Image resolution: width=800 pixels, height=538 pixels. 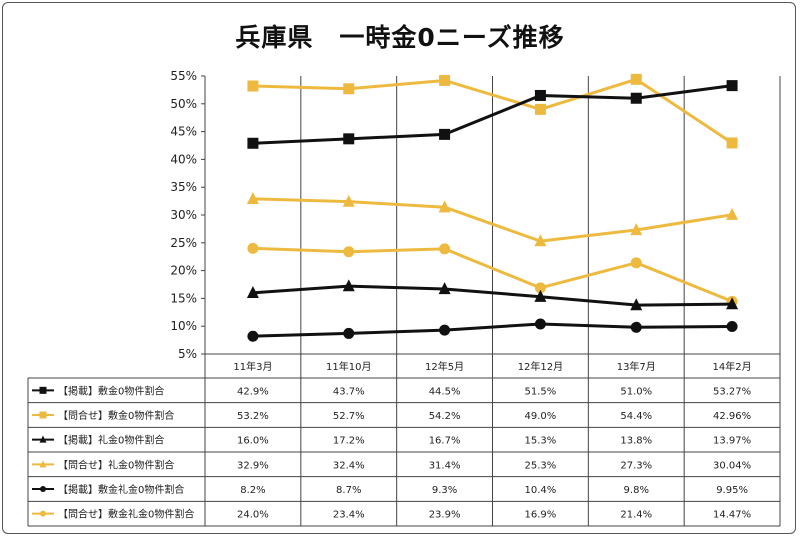 I want to click on y-tick-label: 35%, so click(x=183, y=187).